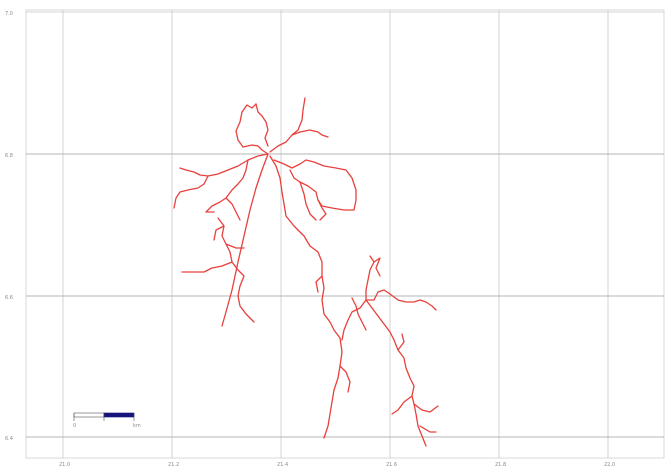 This screenshot has height=474, width=666. What do you see at coordinates (282, 465) in the screenshot?
I see `x-tick-label: 21.4` at bounding box center [282, 465].